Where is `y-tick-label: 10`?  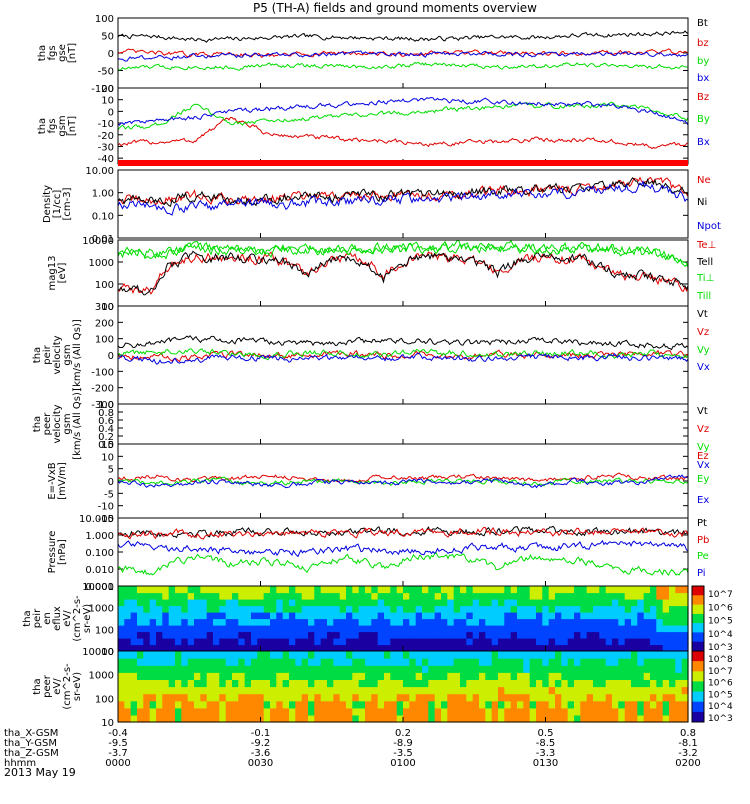
y-tick-label: 10 is located at coordinates (107, 652).